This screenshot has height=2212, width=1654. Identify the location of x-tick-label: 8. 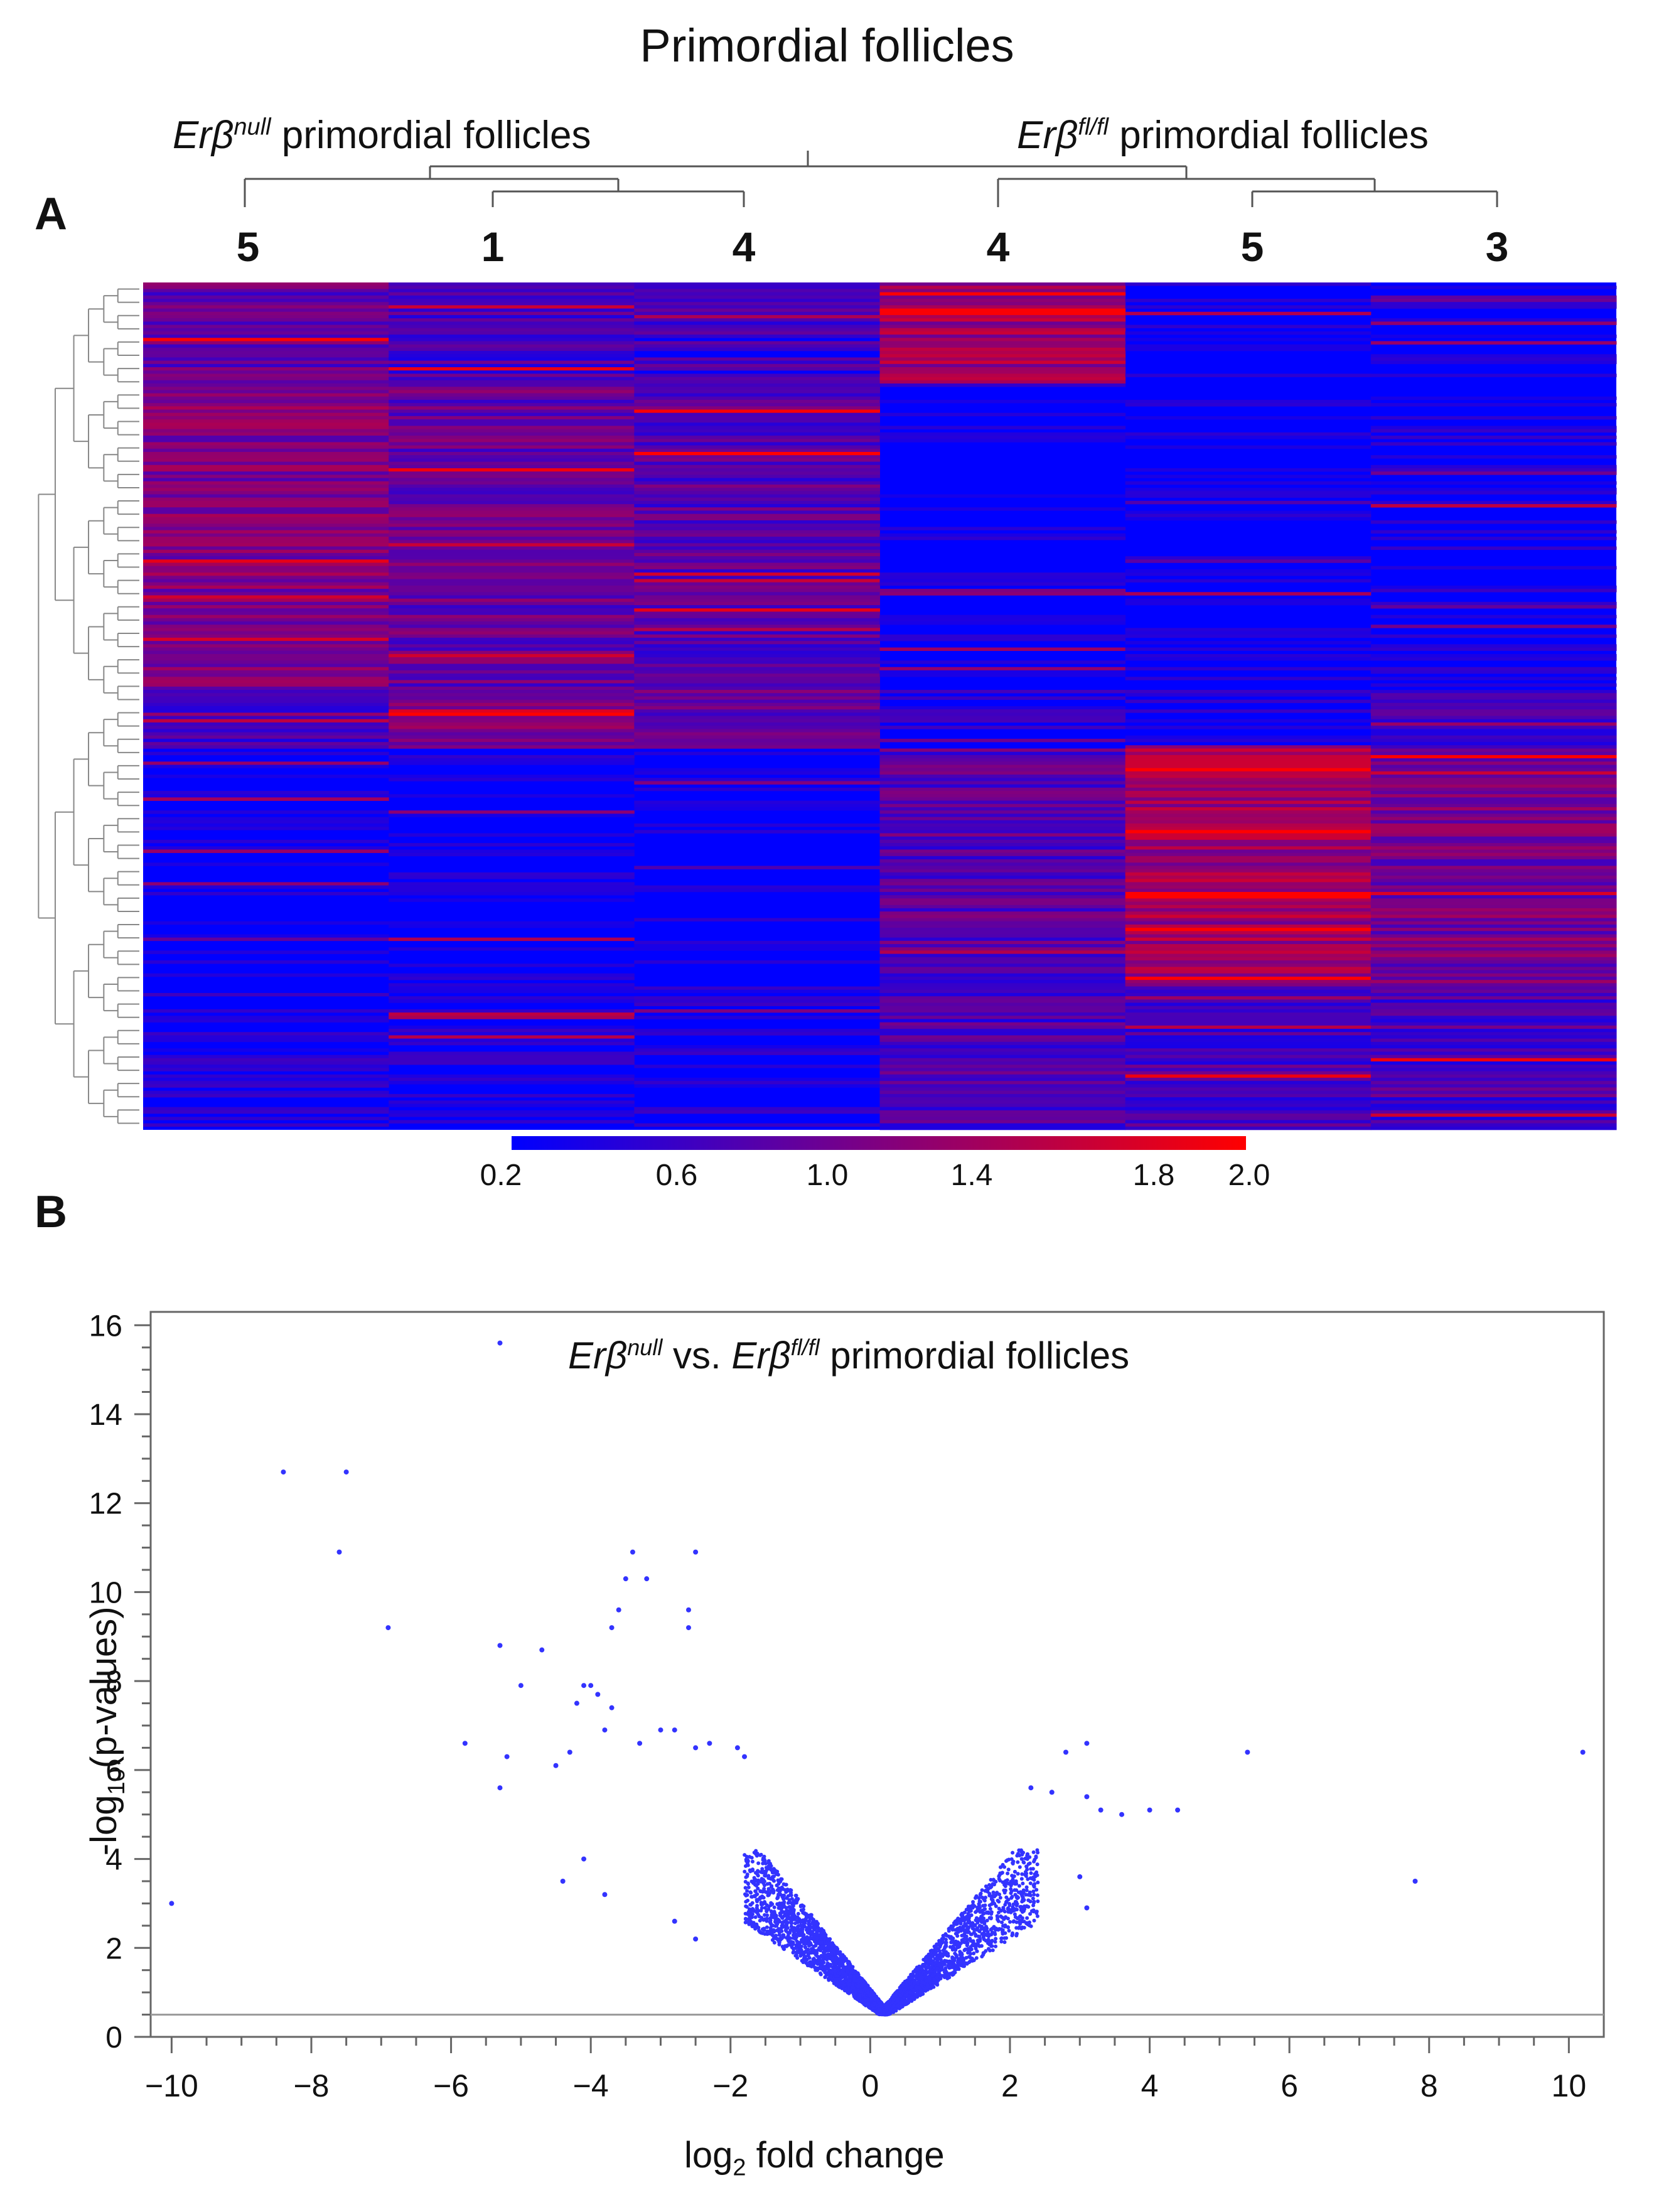
(1429, 2085).